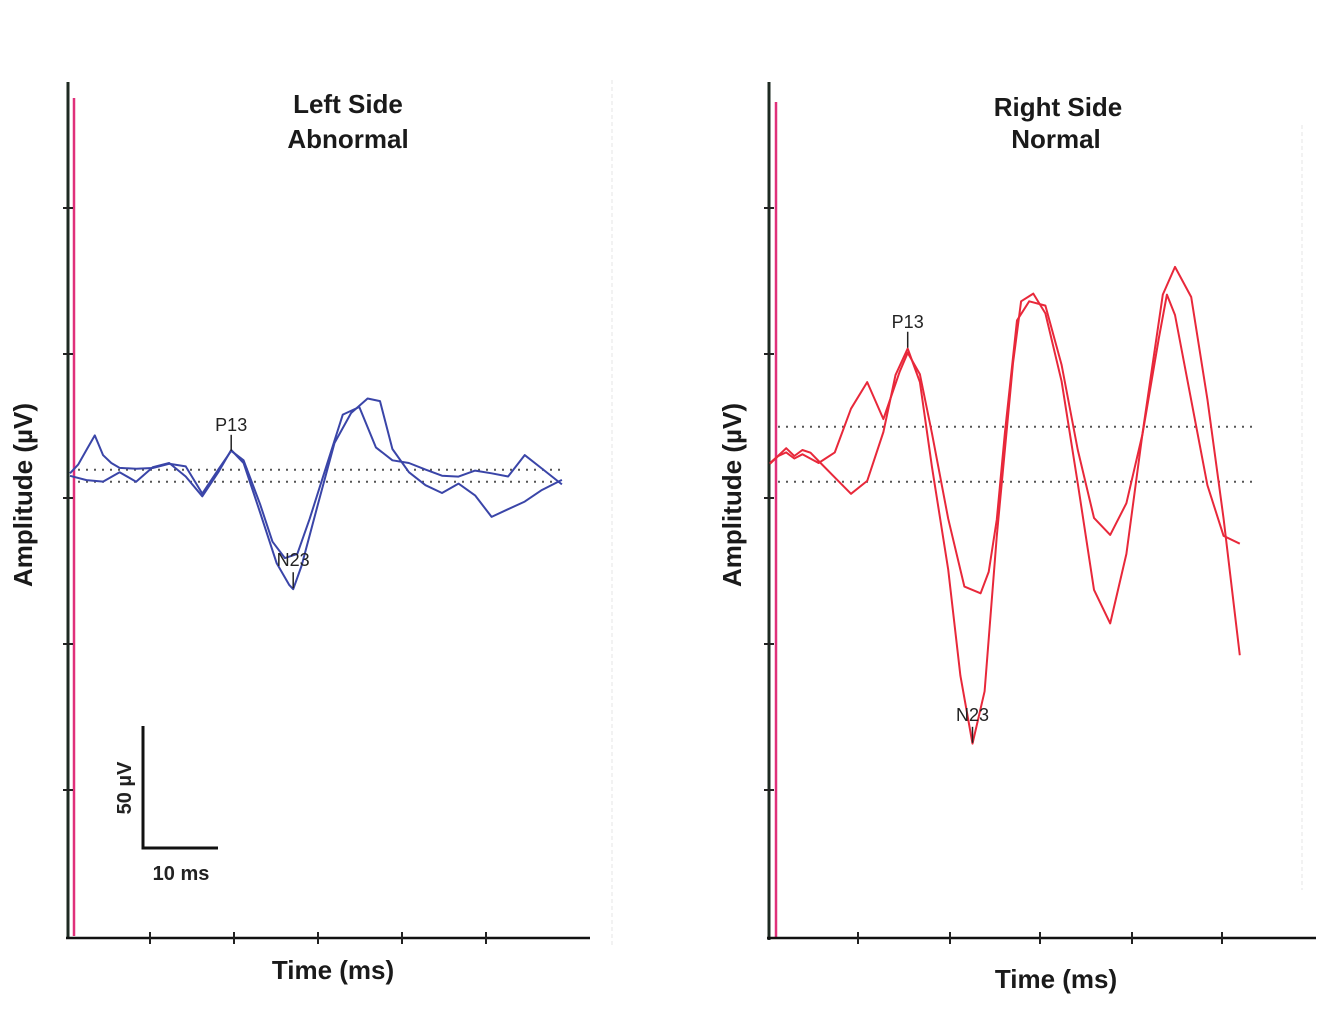 The height and width of the screenshot is (1034, 1324). I want to click on left-traces, so click(316, 494).